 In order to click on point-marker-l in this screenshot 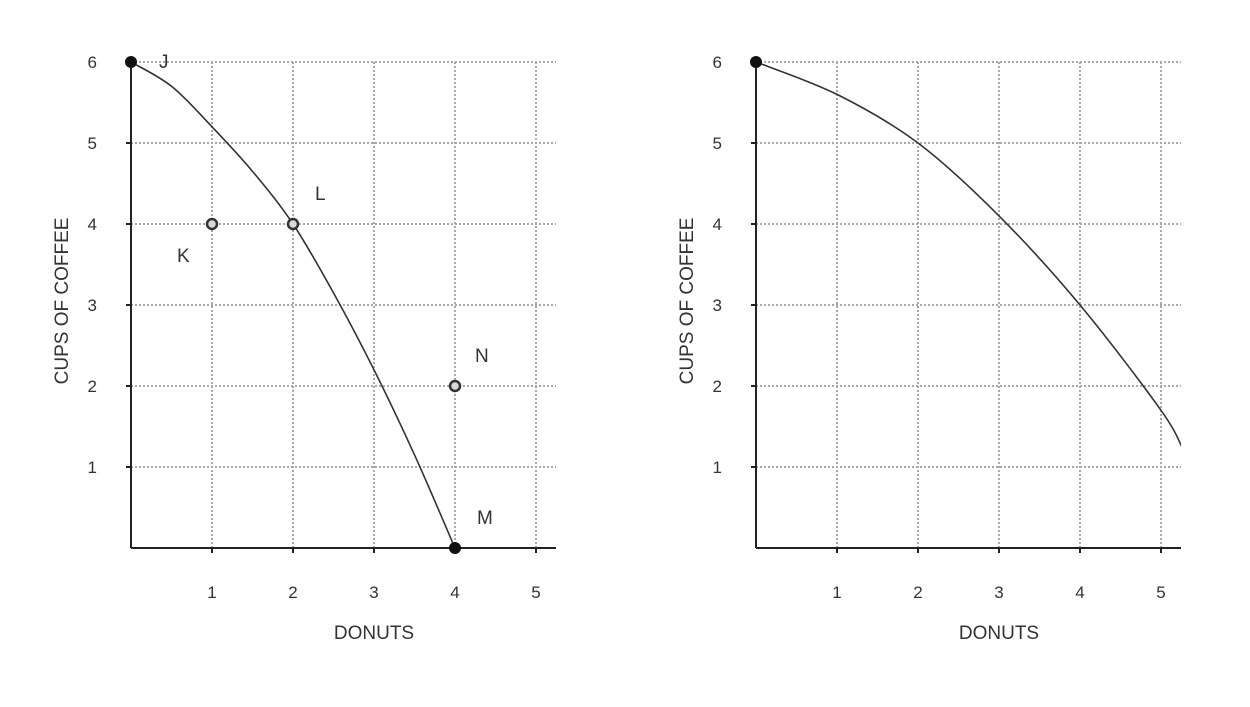, I will do `click(293, 224)`.